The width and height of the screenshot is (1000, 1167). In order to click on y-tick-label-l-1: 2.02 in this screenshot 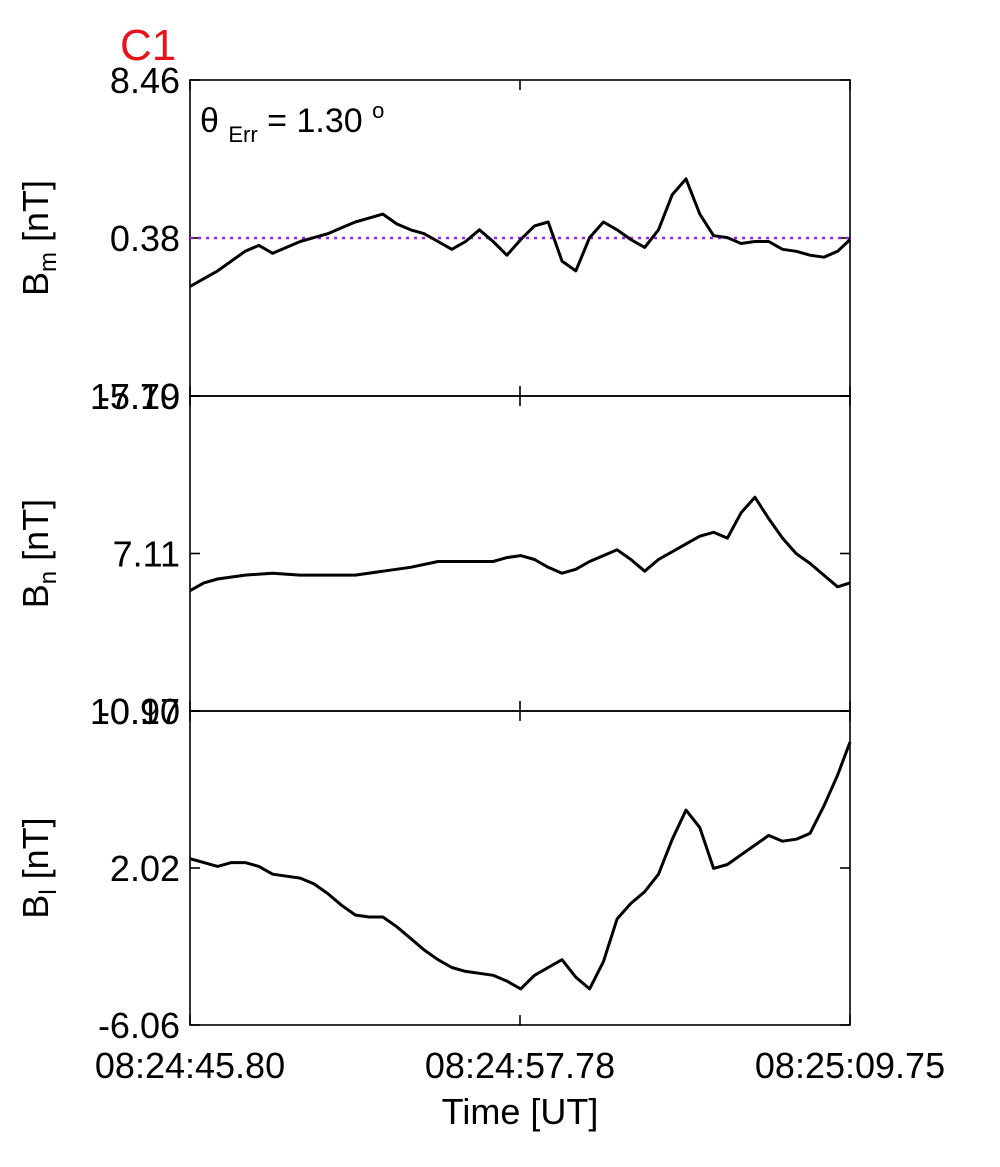, I will do `click(145, 868)`.